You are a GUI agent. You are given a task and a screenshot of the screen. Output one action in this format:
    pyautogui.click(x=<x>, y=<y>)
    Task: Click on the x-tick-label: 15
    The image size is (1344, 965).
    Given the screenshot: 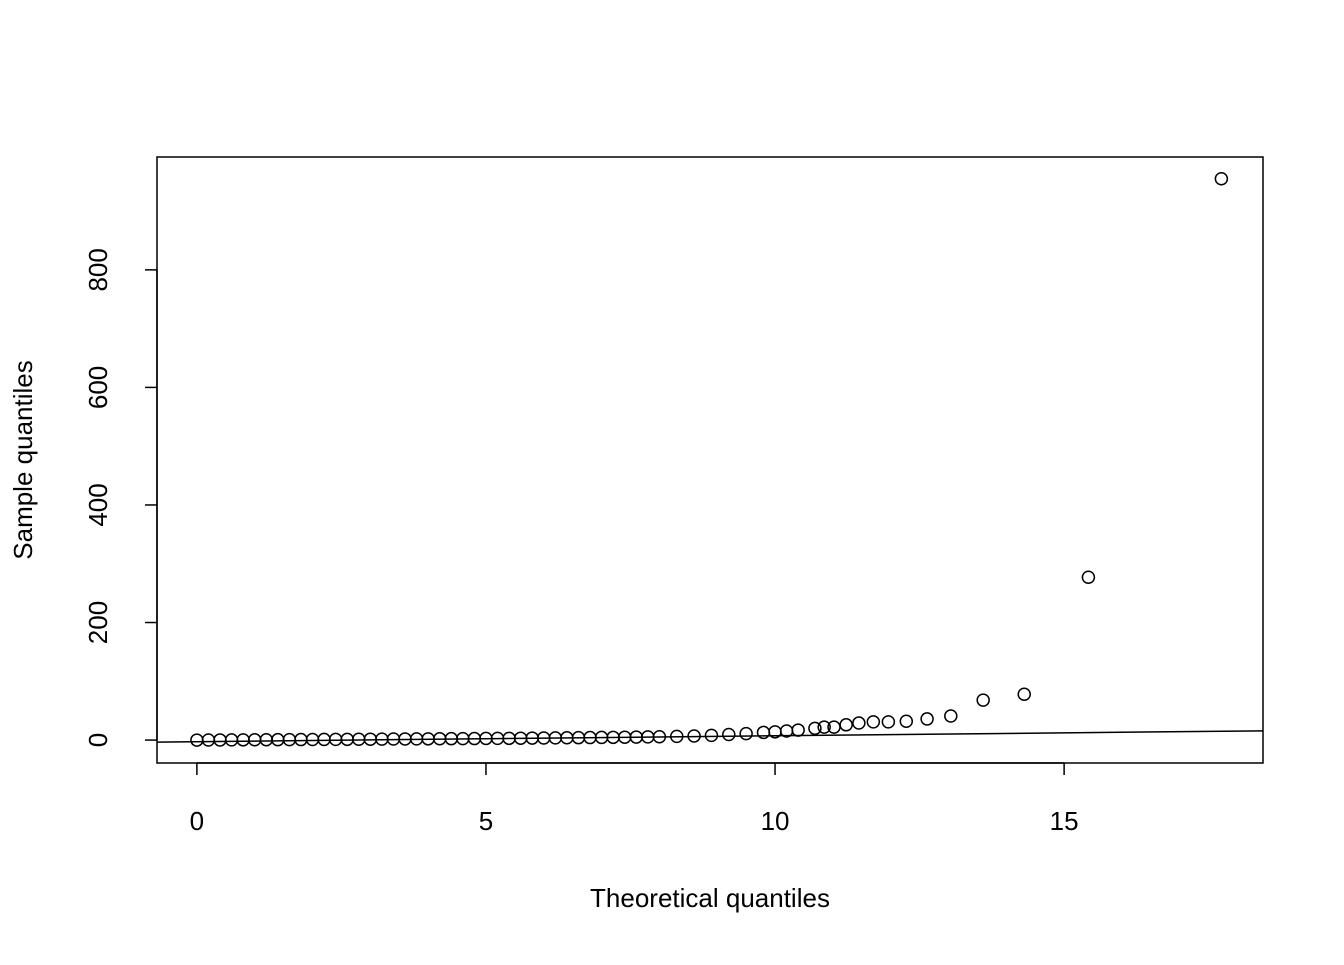 What is the action you would take?
    pyautogui.click(x=1064, y=821)
    